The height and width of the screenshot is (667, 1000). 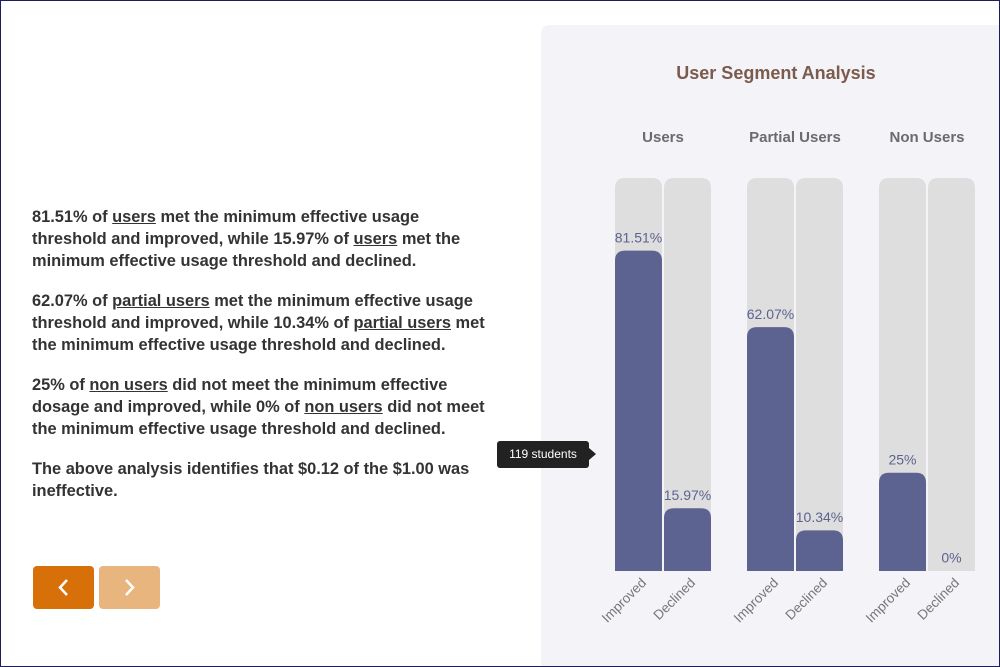 I want to click on next-button, so click(x=129, y=587).